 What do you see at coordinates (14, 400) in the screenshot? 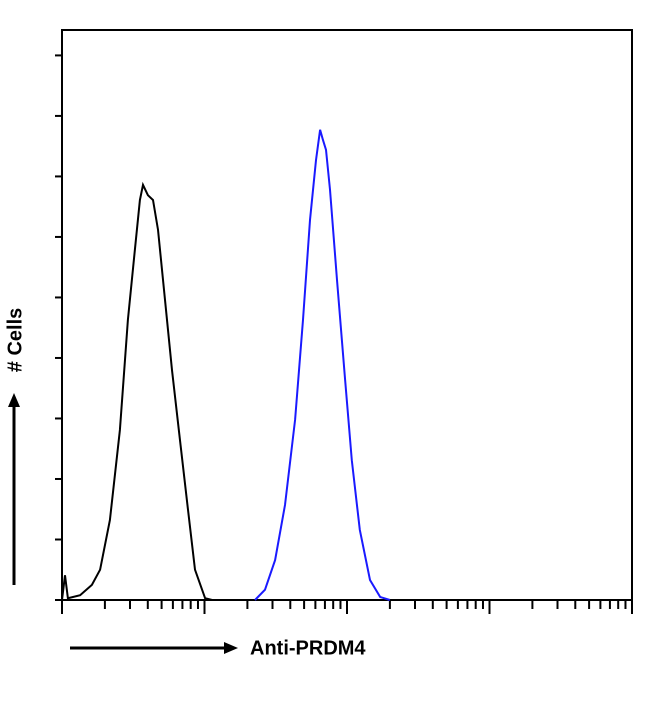
I see `y-arrow-head` at bounding box center [14, 400].